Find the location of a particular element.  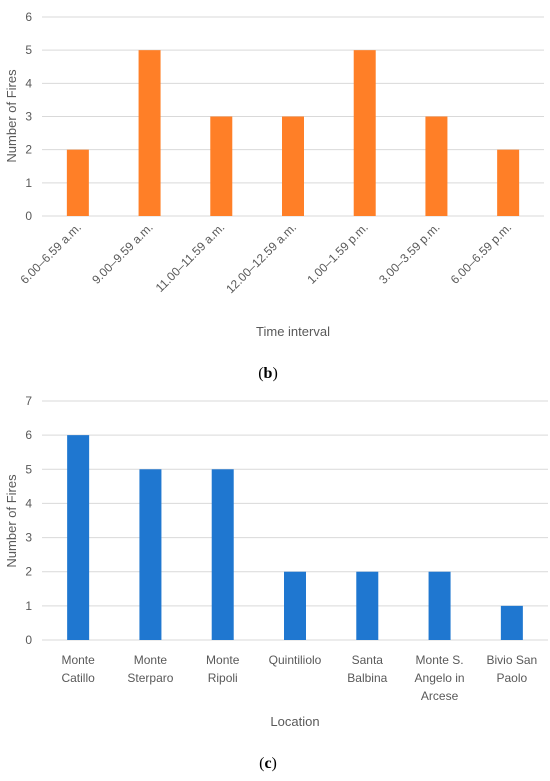

c-x-tick-label-line: Monte S. is located at coordinates (440, 660).